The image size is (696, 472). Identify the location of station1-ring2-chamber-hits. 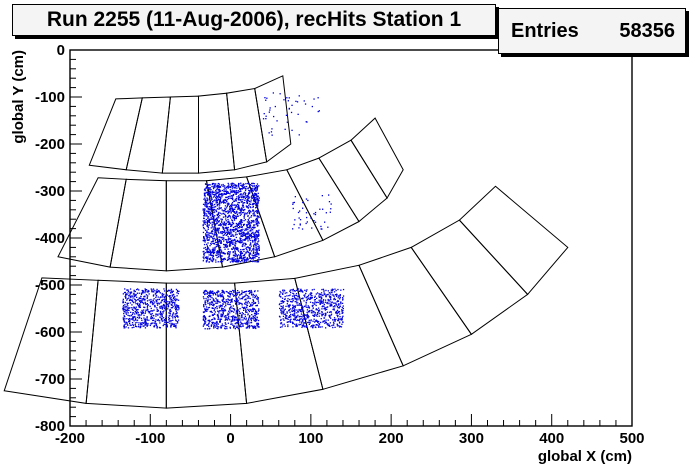
(231, 222).